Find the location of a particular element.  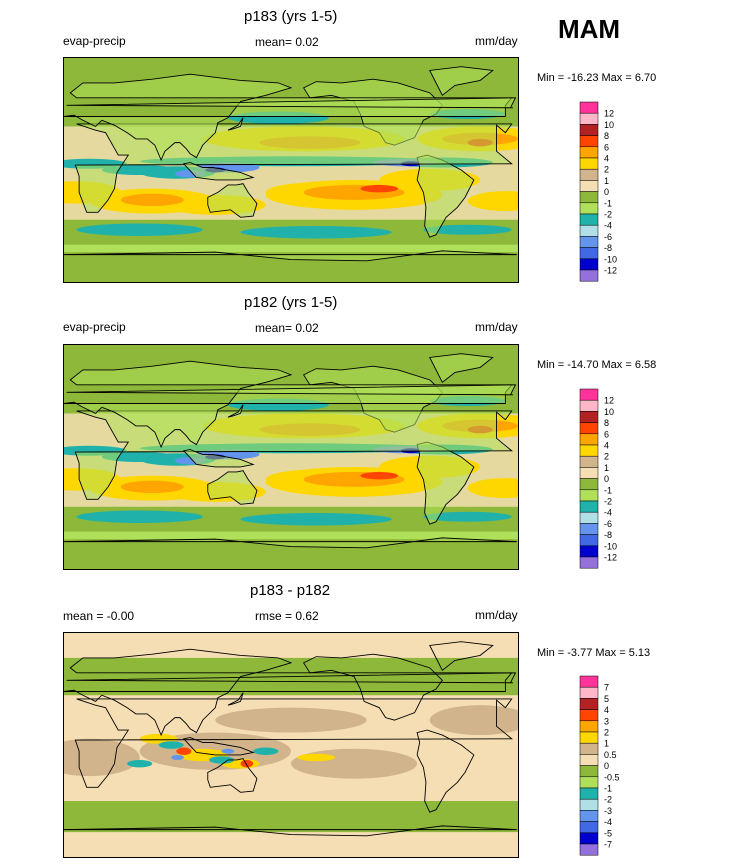

panel-2-title: p182 (yrs 1-5) is located at coordinates (291, 302).